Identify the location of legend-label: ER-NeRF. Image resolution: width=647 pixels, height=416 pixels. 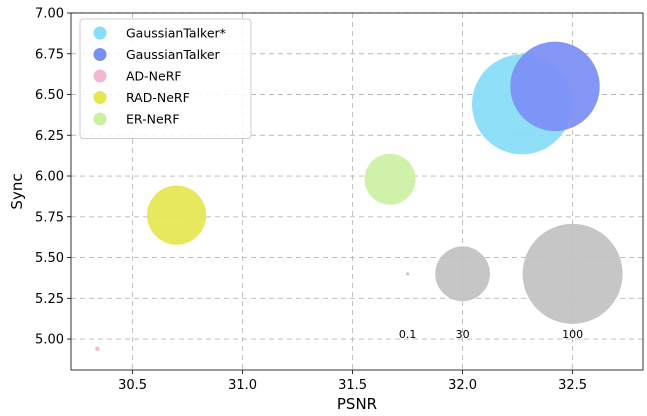
(153, 119).